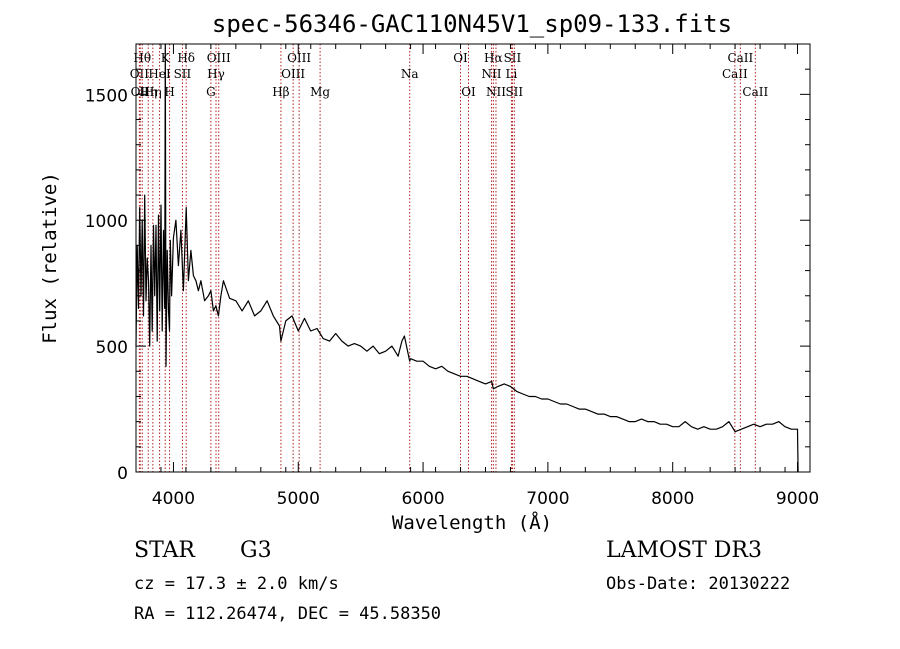  Describe the element at coordinates (106, 222) in the screenshot. I see `y-tick-label: 1000` at that location.